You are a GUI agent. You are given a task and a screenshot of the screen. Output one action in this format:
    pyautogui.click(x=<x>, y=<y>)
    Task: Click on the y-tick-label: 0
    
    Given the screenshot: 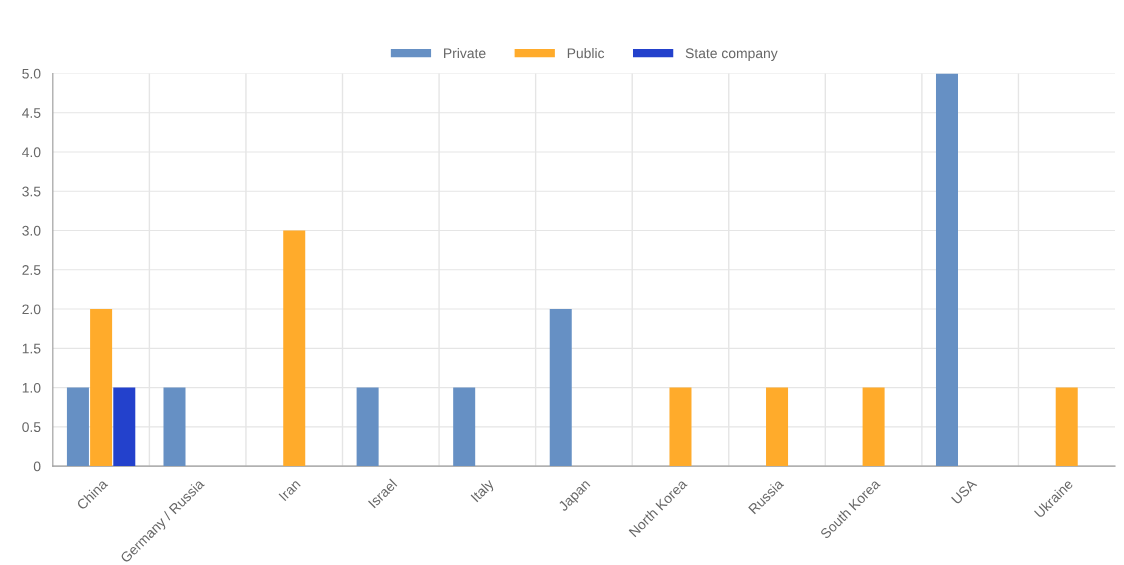 What is the action you would take?
    pyautogui.click(x=37, y=466)
    